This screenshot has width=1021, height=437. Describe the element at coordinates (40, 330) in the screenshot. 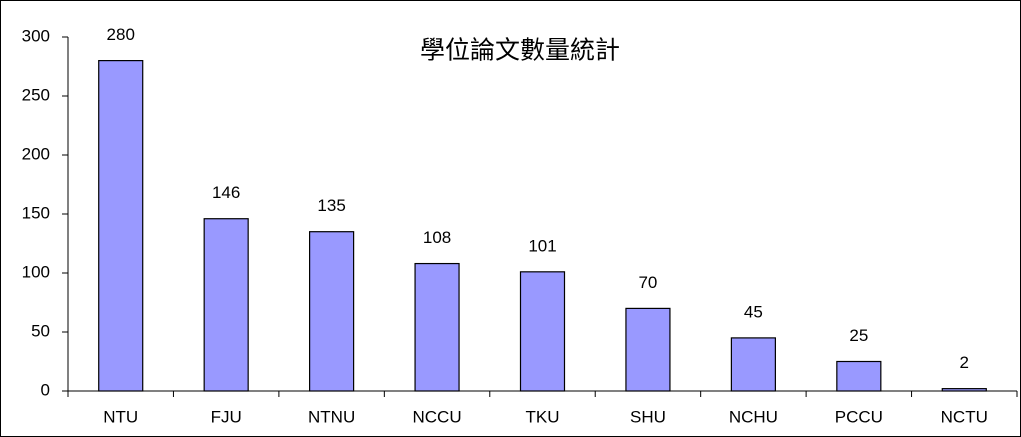

I see `y-tick-label: 50` at that location.